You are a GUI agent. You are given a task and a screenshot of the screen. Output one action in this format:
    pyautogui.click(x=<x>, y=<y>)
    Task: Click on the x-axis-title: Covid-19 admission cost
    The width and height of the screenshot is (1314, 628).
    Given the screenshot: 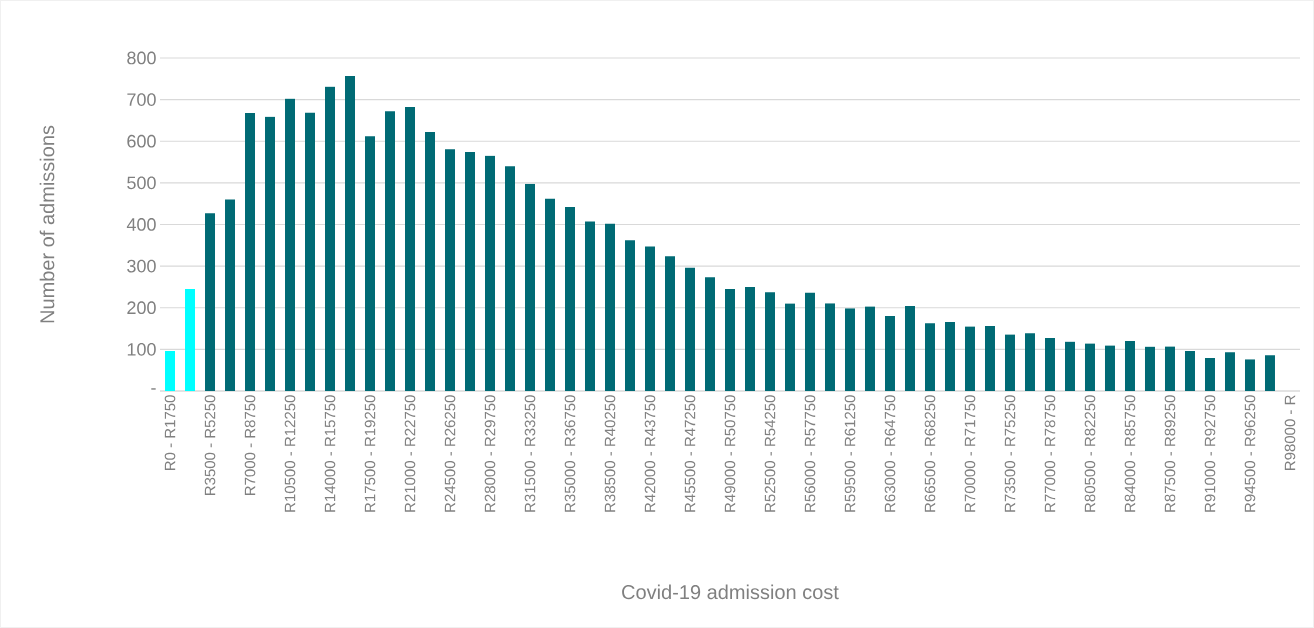 What is the action you would take?
    pyautogui.click(x=730, y=592)
    